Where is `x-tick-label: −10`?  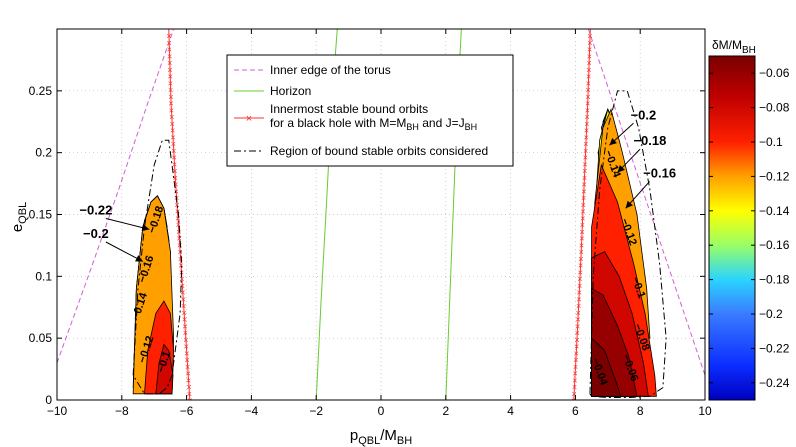
x-tick-label: −10 is located at coordinates (57, 411).